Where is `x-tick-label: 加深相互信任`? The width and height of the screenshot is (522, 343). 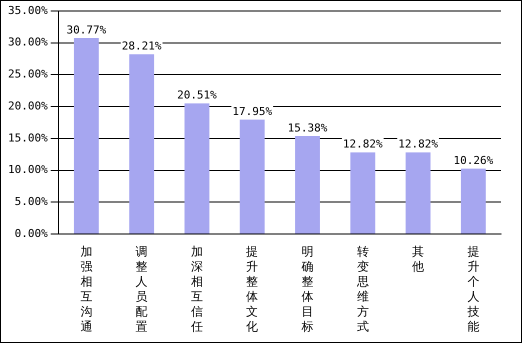 x-tick-label: 加深相互信任 is located at coordinates (196, 289).